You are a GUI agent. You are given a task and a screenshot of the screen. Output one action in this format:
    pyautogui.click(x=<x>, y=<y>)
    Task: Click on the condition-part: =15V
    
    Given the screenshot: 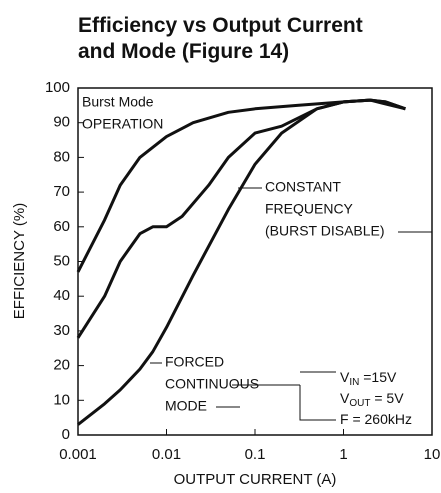 What is the action you would take?
    pyautogui.click(x=378, y=377)
    